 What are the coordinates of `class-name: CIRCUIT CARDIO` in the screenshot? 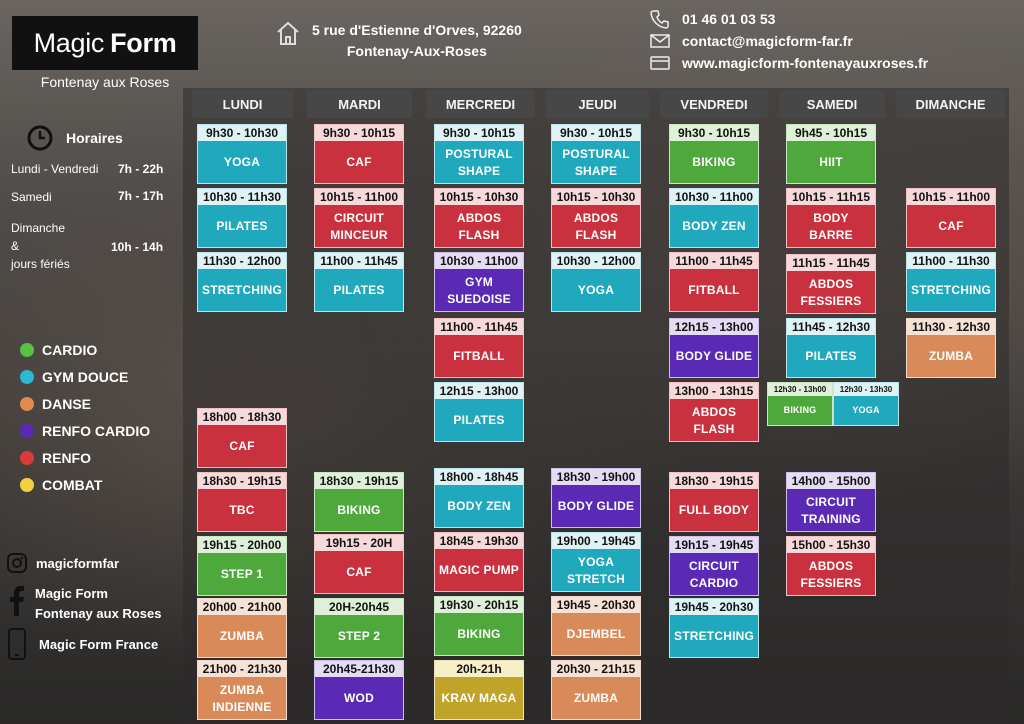 It's located at (714, 574).